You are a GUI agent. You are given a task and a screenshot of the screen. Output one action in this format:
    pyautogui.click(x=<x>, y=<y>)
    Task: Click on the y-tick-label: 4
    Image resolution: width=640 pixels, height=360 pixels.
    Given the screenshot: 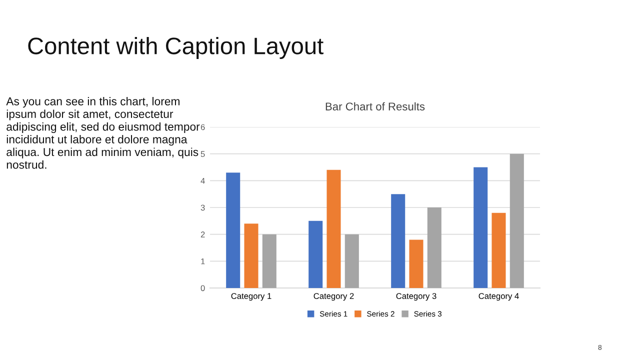 What is the action you would take?
    pyautogui.click(x=202, y=181)
    